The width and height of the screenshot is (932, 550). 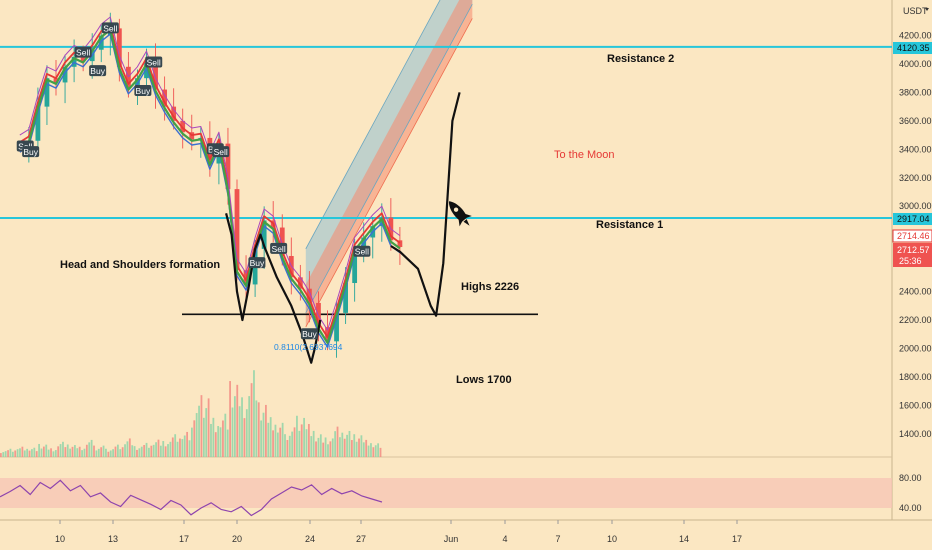 I want to click on volume-bars, so click(x=191, y=413).